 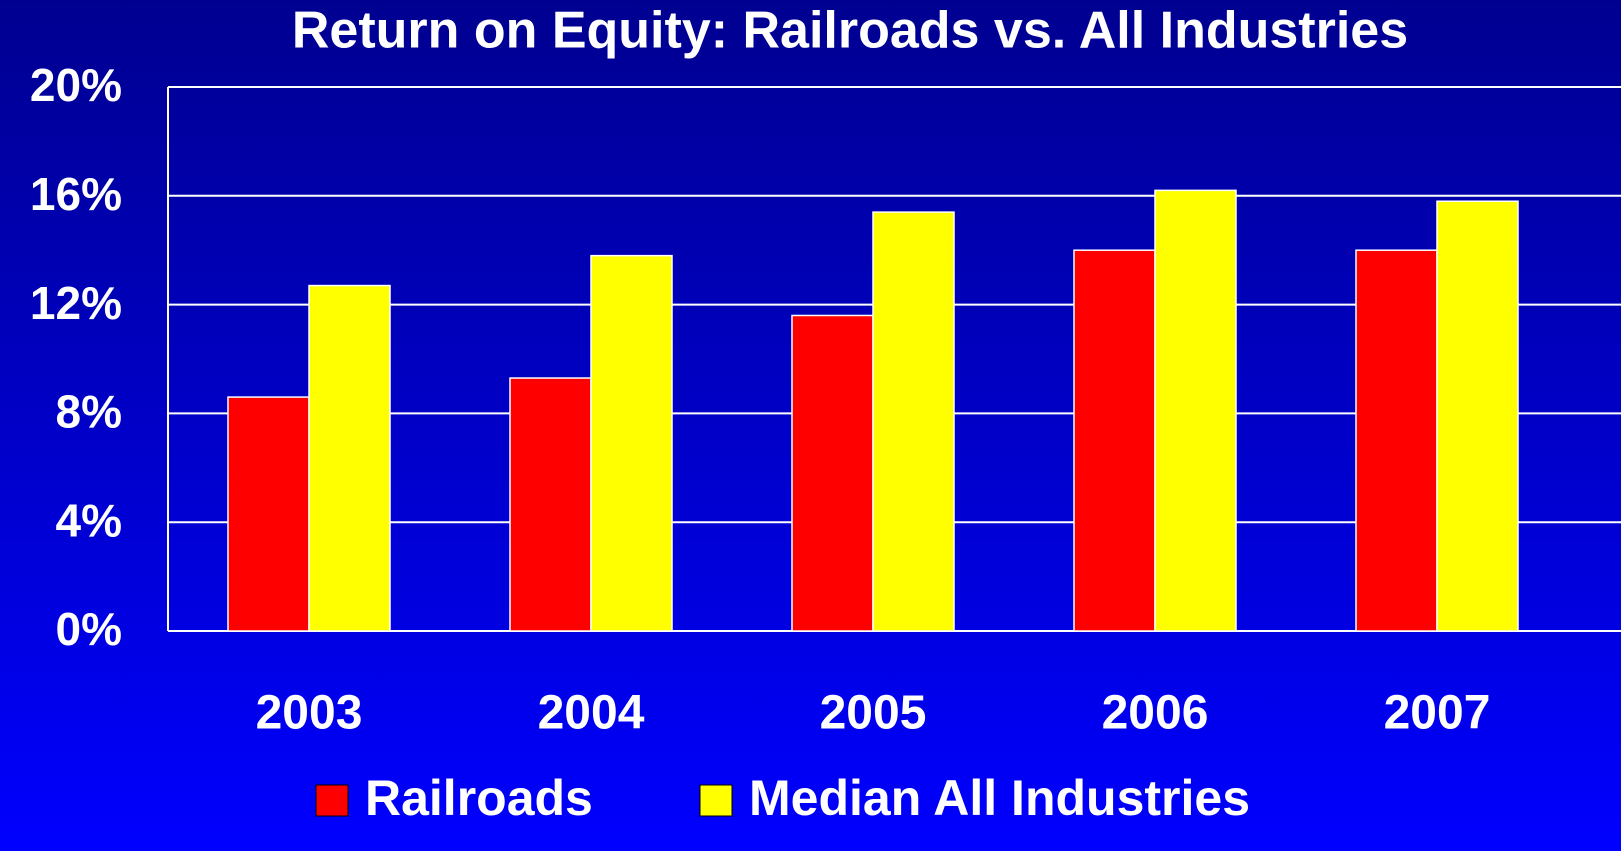 I want to click on y-tick-label: 4%, so click(x=89, y=520).